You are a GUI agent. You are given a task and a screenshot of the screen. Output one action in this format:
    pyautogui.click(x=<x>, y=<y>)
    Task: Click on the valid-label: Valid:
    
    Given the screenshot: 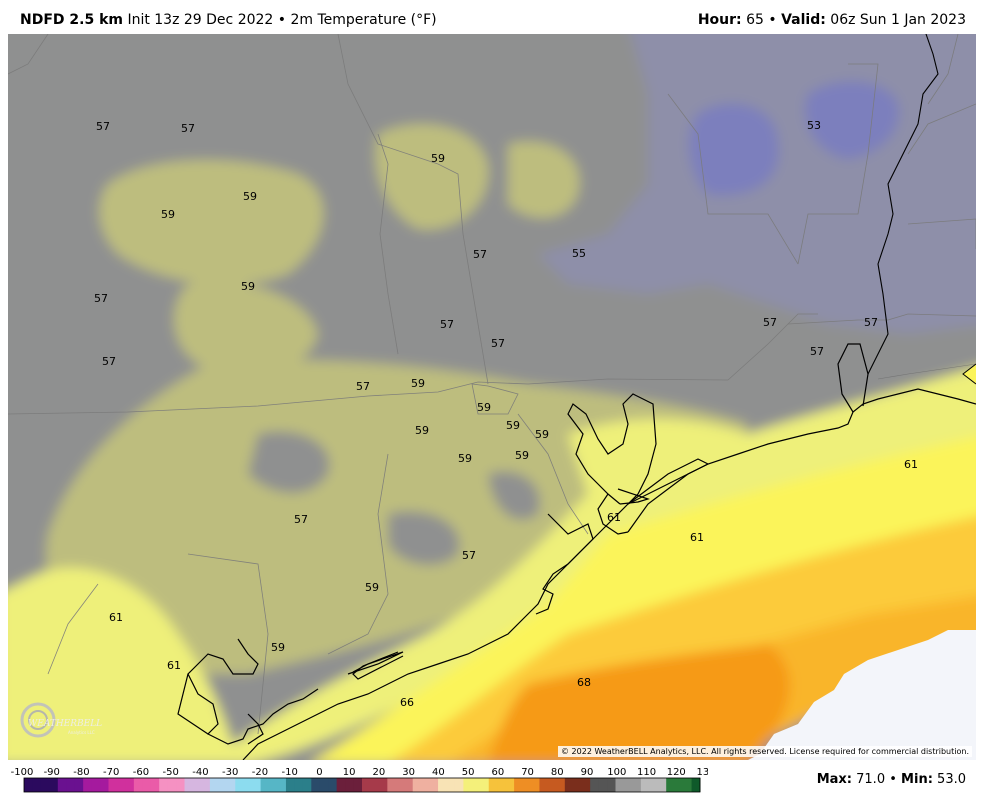 What is the action you would take?
    pyautogui.click(x=803, y=20)
    